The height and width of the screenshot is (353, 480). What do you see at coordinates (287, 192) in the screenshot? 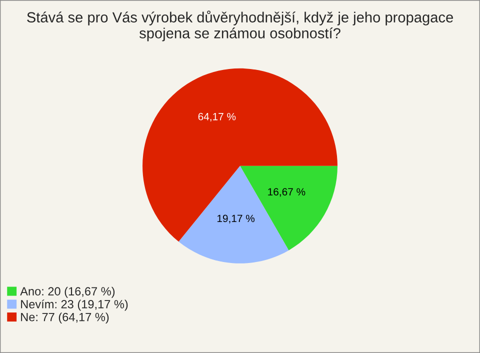
I see `data-label: 16,67 %` at bounding box center [287, 192].